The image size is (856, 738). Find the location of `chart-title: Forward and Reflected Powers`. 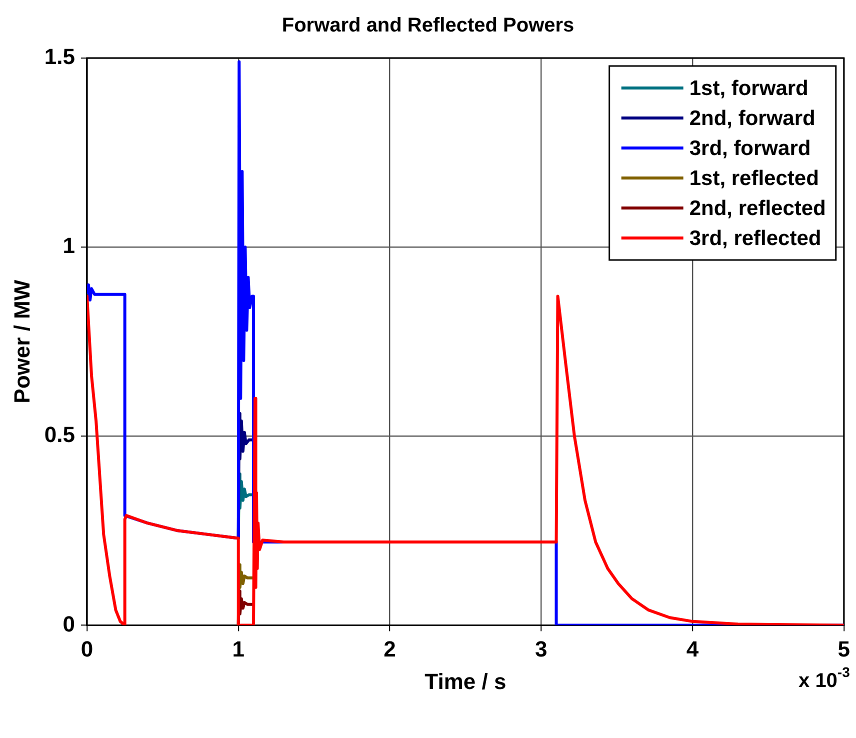

chart-title: Forward and Reflected Powers is located at coordinates (428, 25).